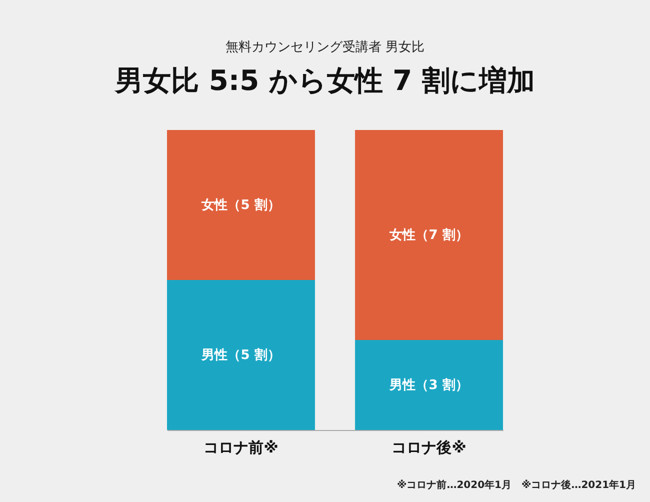 Image resolution: width=650 pixels, height=502 pixels. I want to click on data-label: 男性（5 割）, so click(240, 355).